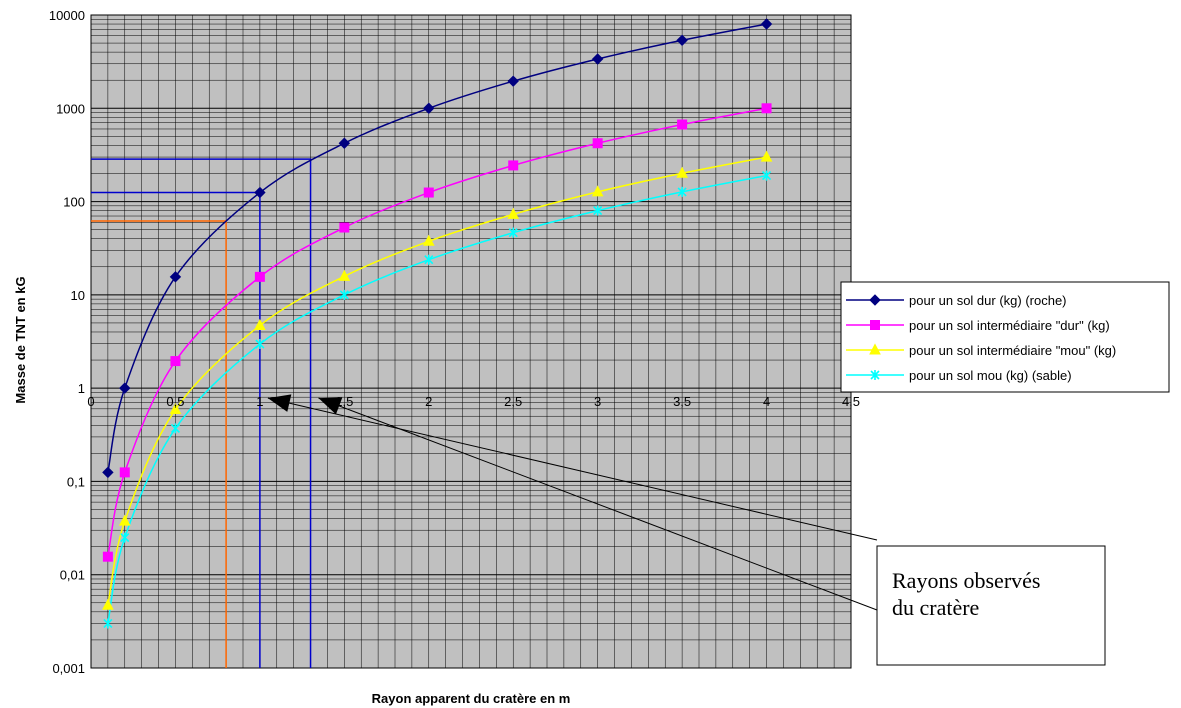 This screenshot has width=1181, height=708. What do you see at coordinates (67, 342) in the screenshot?
I see `y-tick-labels: 10000 1000 100 10 1 0,1 0,01 0,001` at bounding box center [67, 342].